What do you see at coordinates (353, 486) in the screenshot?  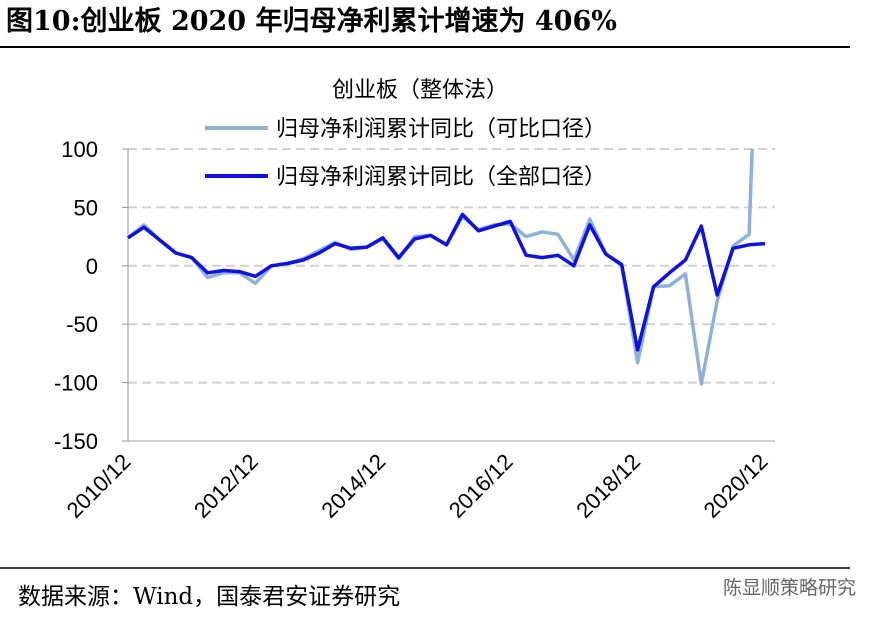 I see `x-tick-label: 2014/12` at bounding box center [353, 486].